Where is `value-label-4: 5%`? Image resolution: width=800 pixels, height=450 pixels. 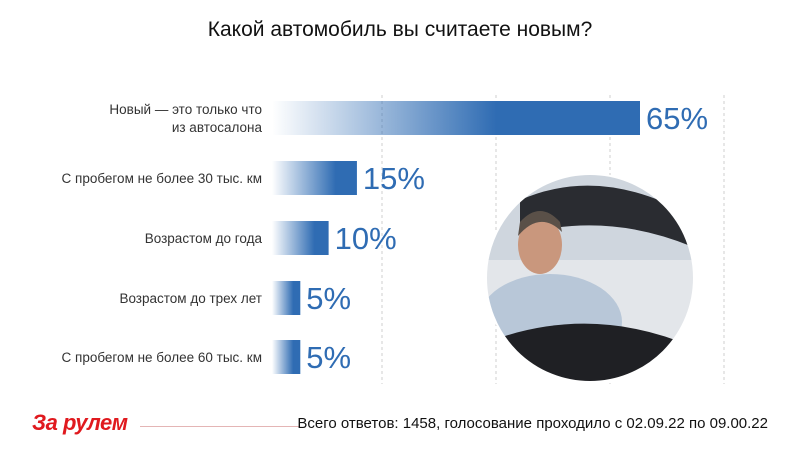
value-label-4: 5% is located at coordinates (328, 357).